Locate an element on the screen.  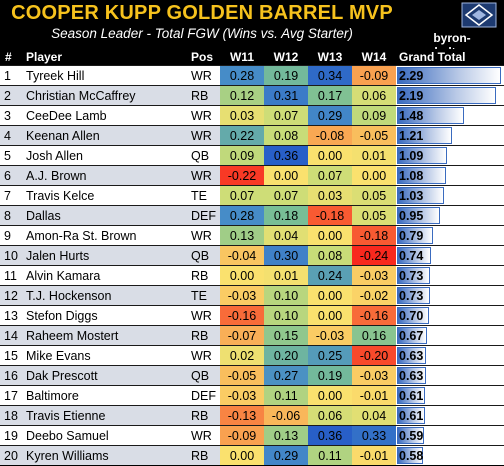
rank-cell: 15 is located at coordinates (10, 355).